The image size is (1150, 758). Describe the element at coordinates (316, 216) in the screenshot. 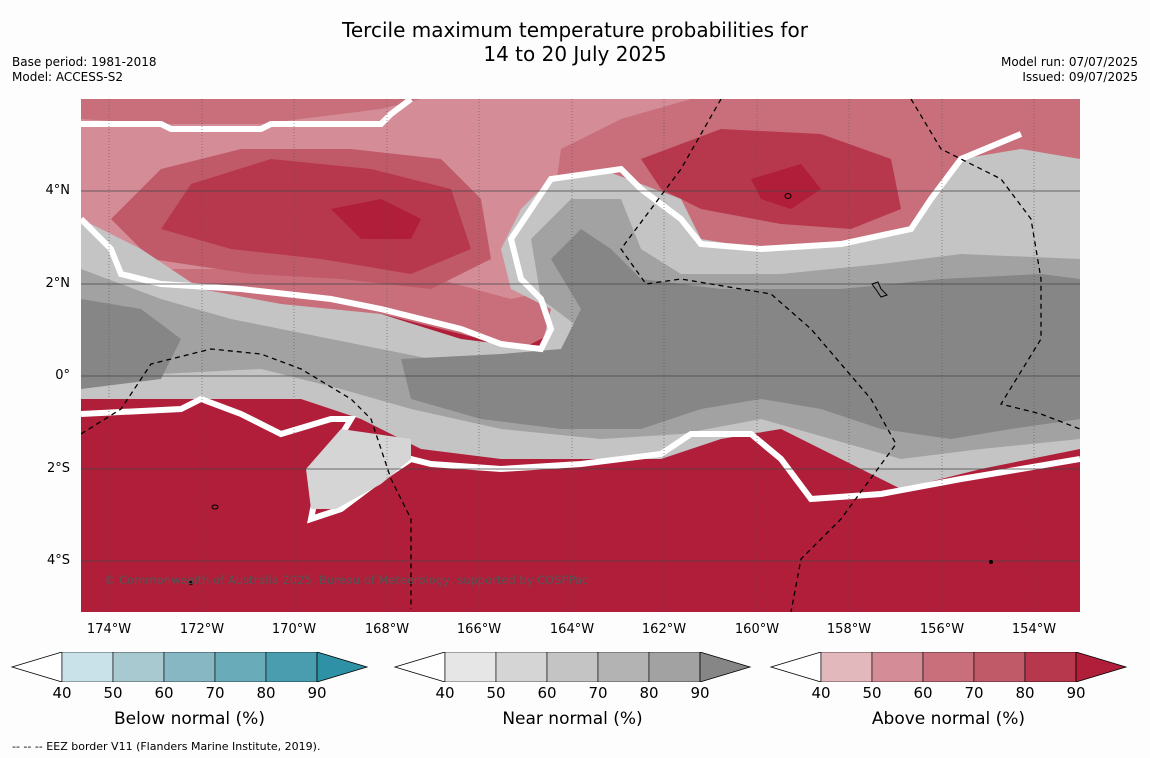

I see `above-north-core` at that location.